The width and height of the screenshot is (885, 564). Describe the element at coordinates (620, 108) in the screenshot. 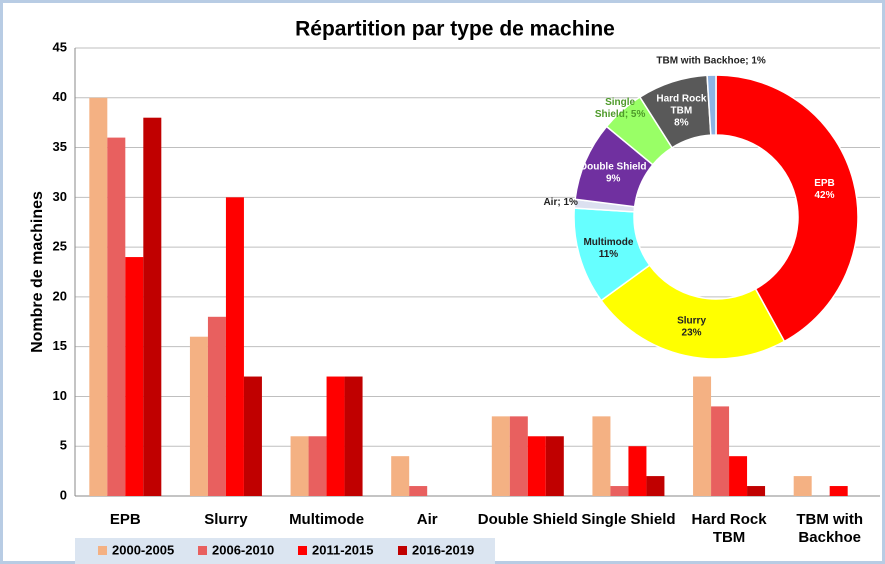

I see `data-label: Single Shield; 5%` at that location.